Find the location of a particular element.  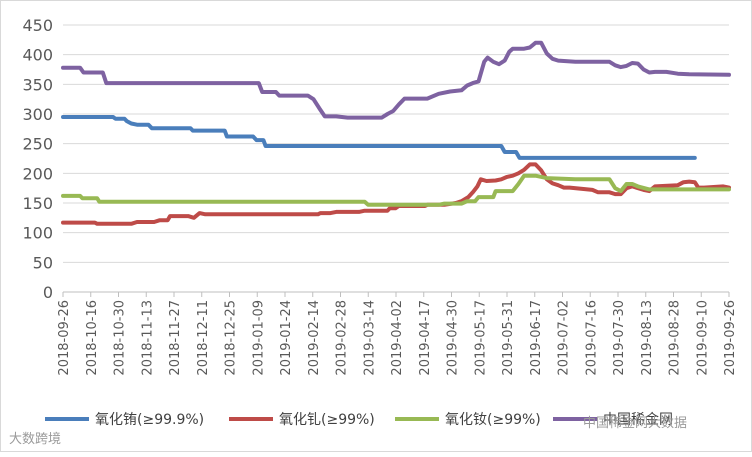

x-tick-label: 2019-07-30 is located at coordinates (619, 338).